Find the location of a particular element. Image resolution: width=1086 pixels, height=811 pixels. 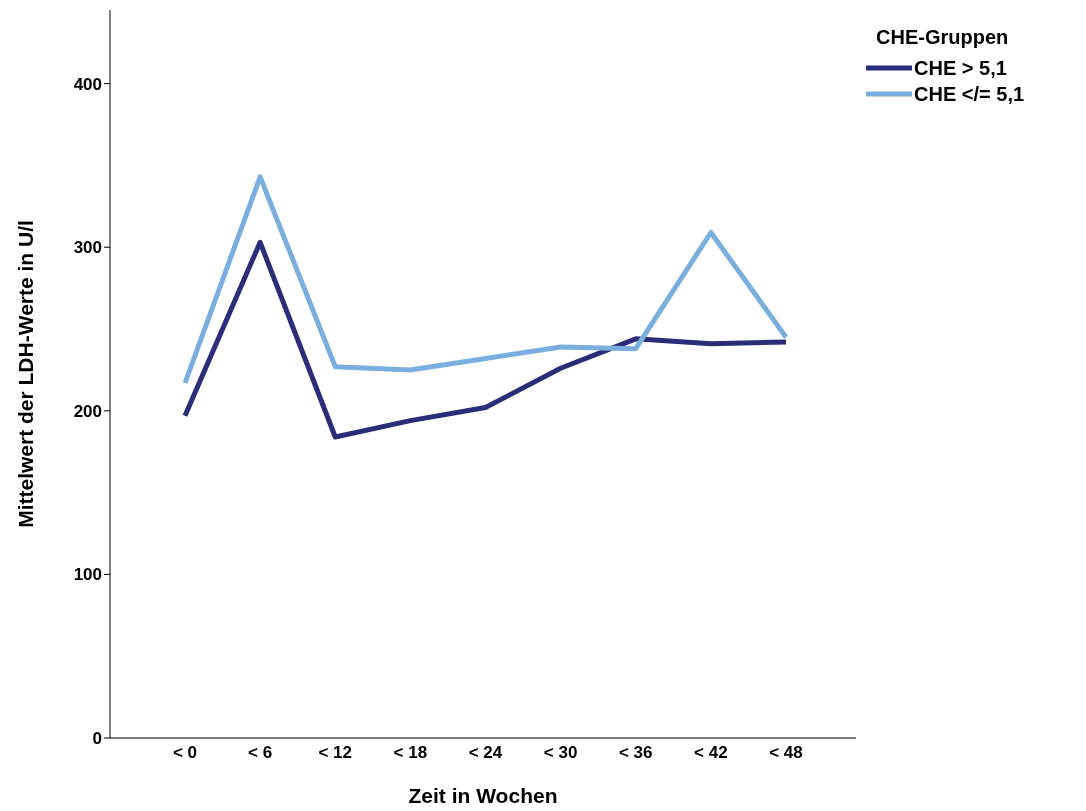

y-tick-label: 400 is located at coordinates (87, 84).